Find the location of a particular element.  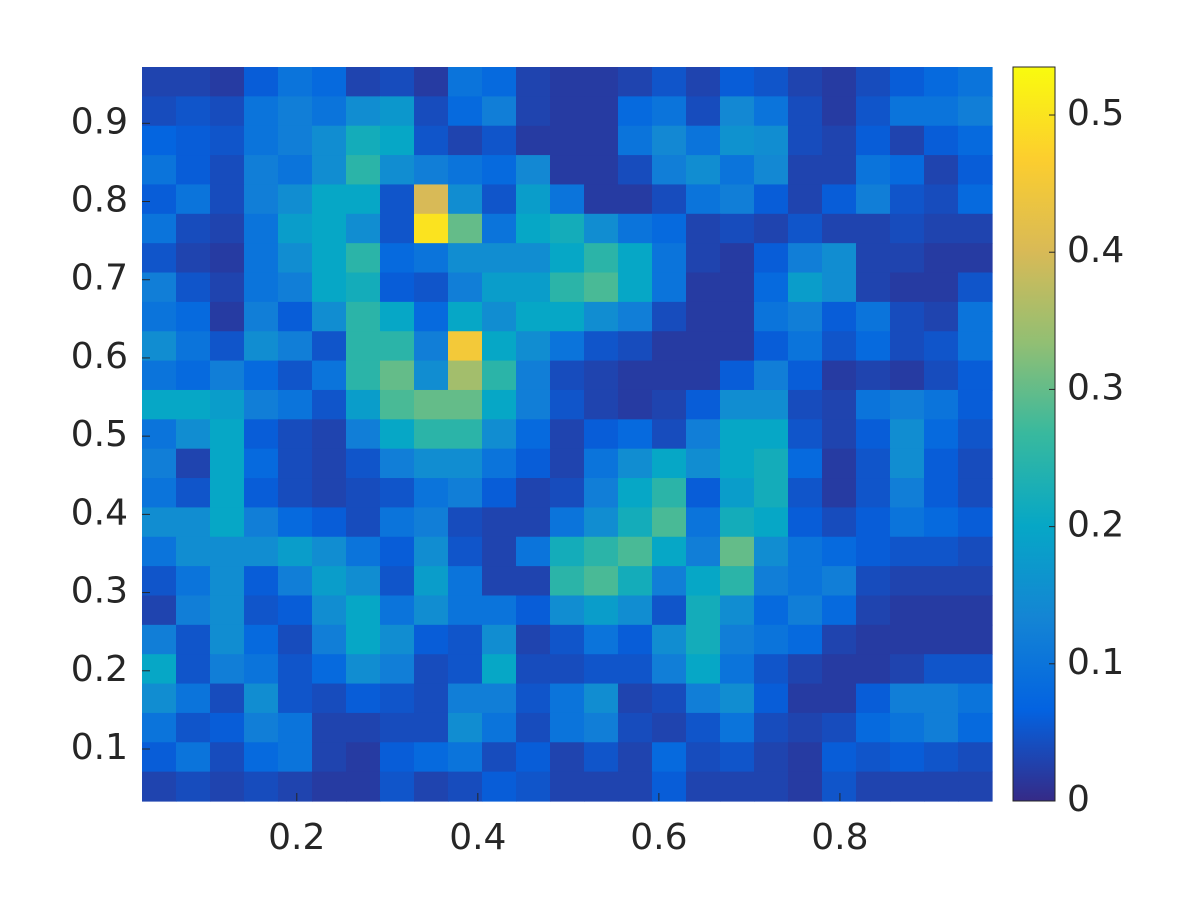

y-tick-label: 0.9 is located at coordinates (99, 121).